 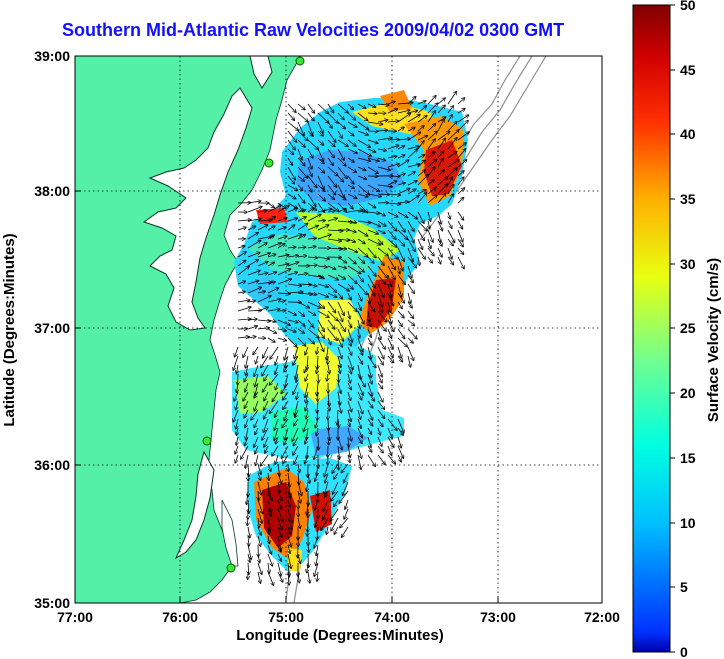 What do you see at coordinates (197, 209) in the screenshot?
I see `chesapeake-bay` at bounding box center [197, 209].